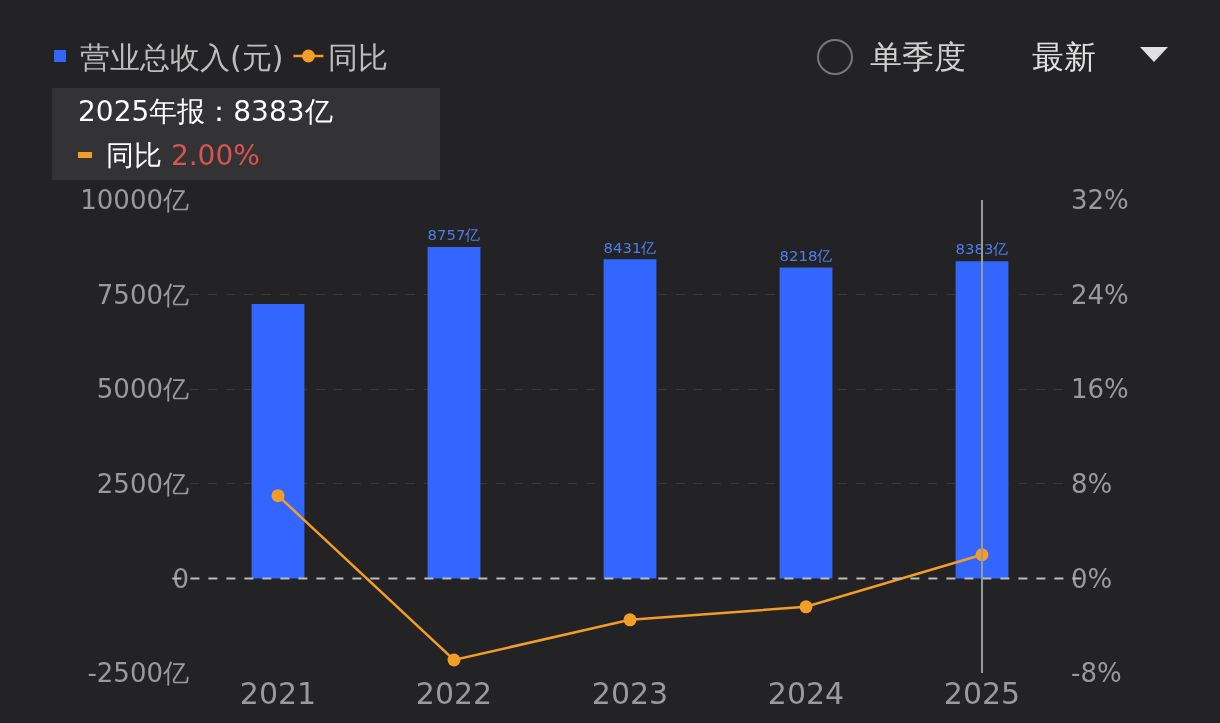 The image size is (1220, 723). What do you see at coordinates (1096, 673) in the screenshot?
I see `y2-tick-label: -8%` at bounding box center [1096, 673].